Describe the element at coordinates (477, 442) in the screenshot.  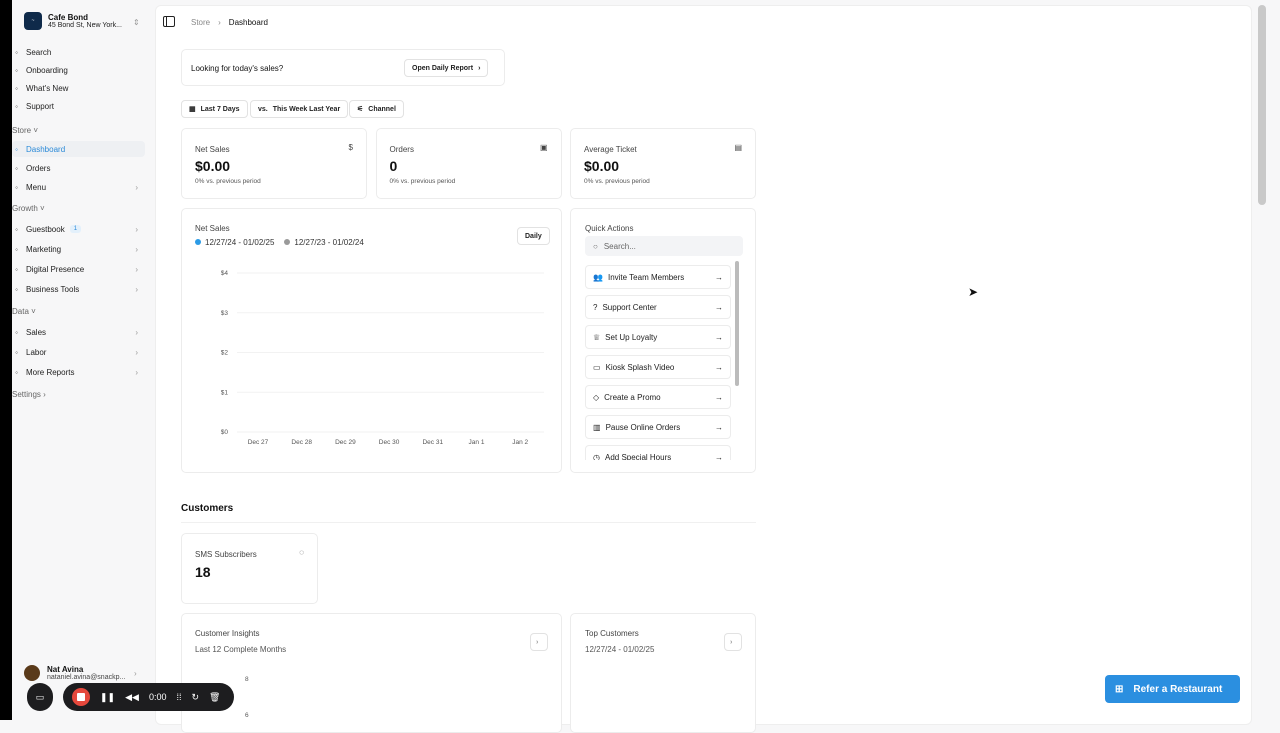
I see `x-tick-label: Jan 1` at that location.